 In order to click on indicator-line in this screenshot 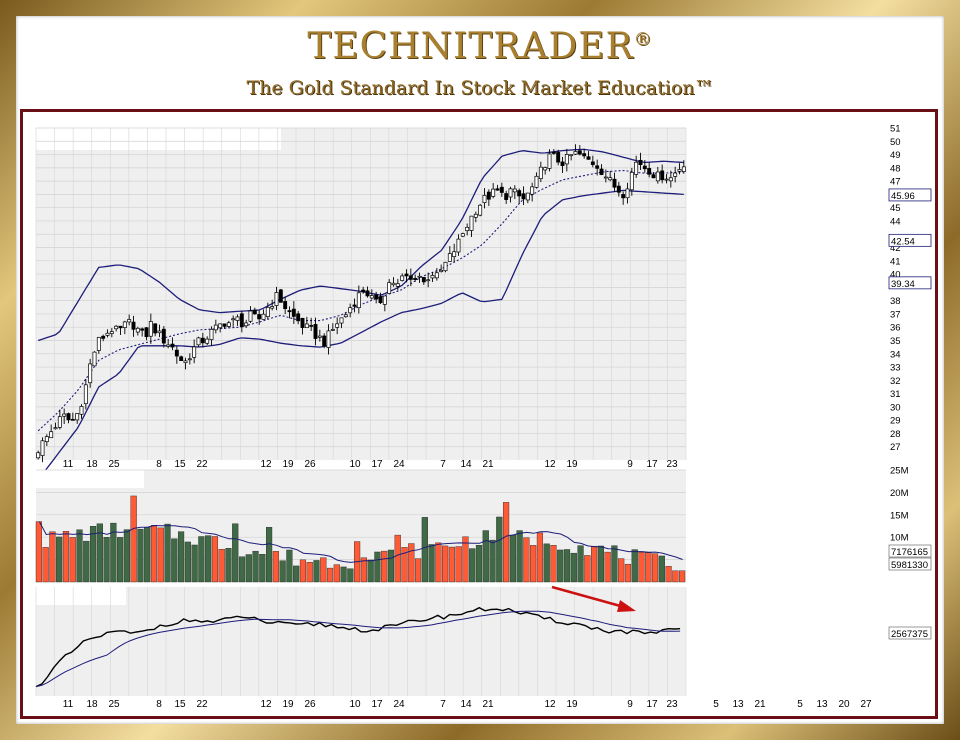, I will do `click(358, 647)`.